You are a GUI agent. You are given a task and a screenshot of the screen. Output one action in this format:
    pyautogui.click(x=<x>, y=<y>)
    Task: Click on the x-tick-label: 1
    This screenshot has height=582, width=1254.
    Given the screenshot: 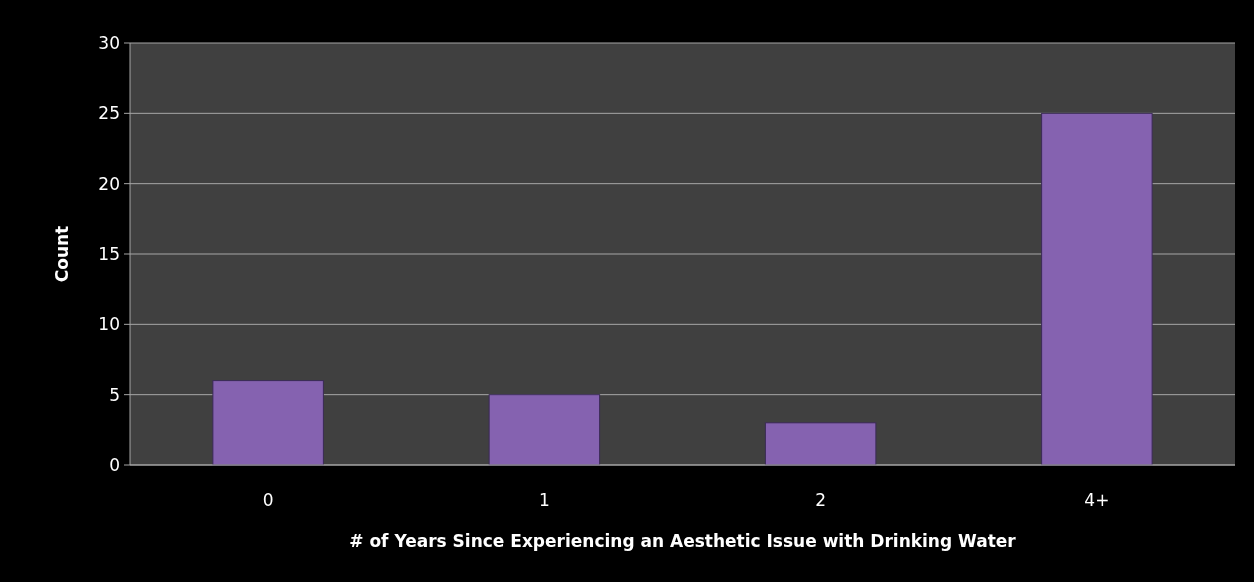 What is the action you would take?
    pyautogui.click(x=544, y=500)
    